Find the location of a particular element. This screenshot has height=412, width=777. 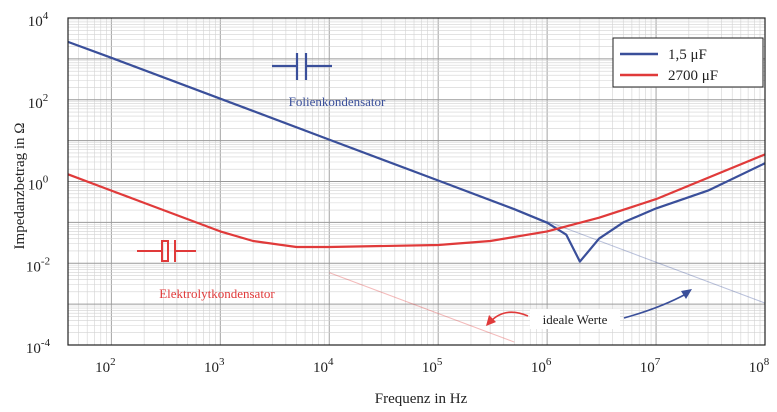

legend-label-2: 2700 μF is located at coordinates (693, 76).